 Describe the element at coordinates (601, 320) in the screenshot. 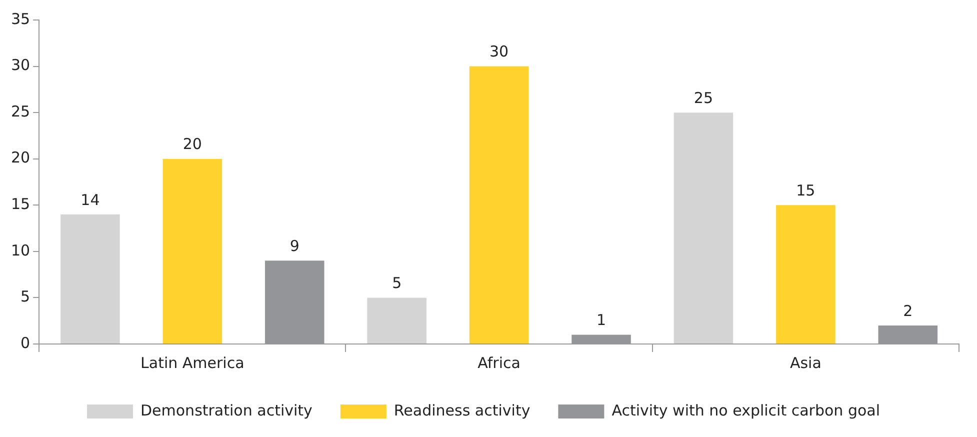

I see `data-label: 1` at that location.